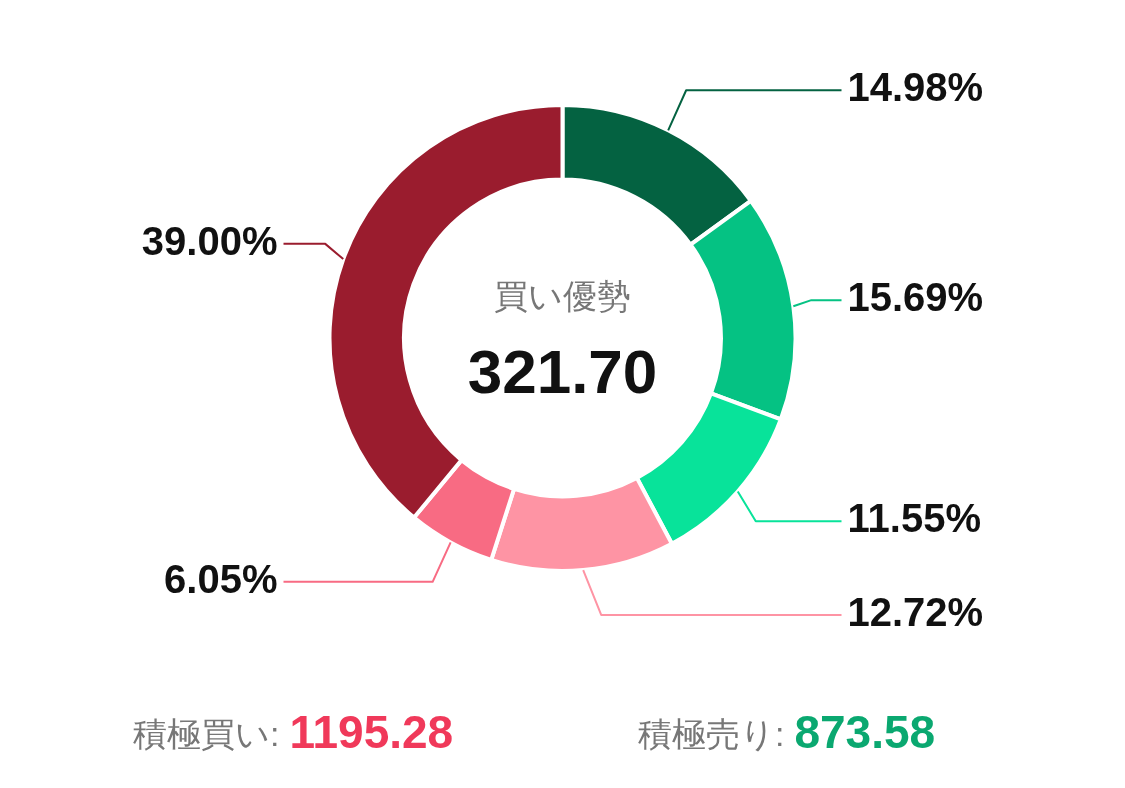  Describe the element at coordinates (221, 578) in the screenshot. I see `data-label: 6.05%` at that location.